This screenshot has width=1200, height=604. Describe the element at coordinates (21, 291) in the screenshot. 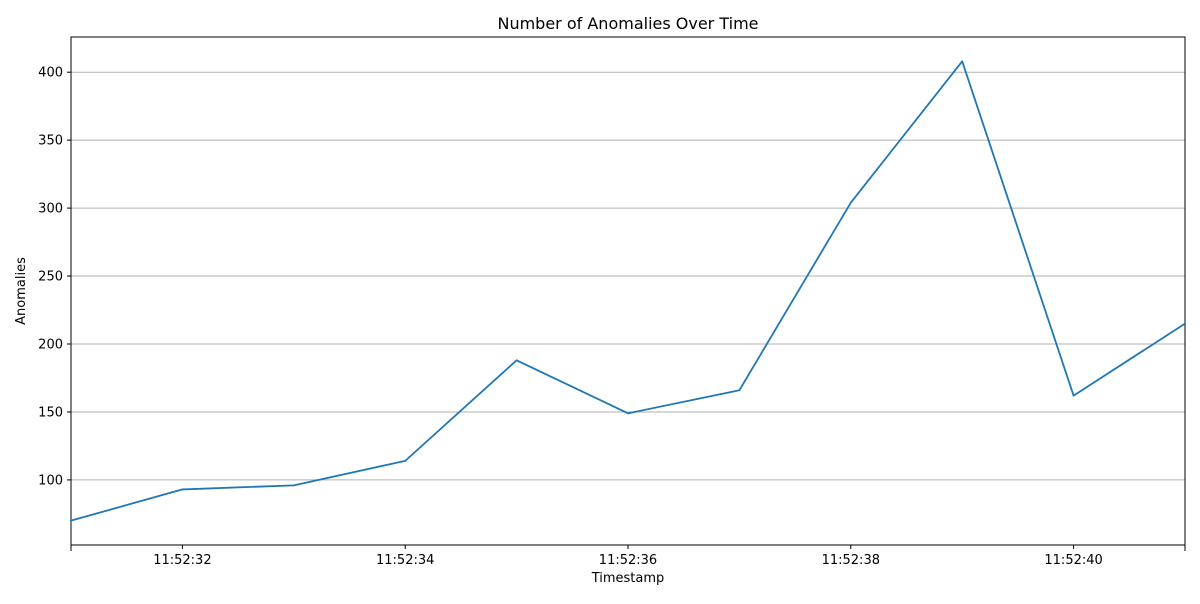

I see `y-axis-label: Anomalies` at that location.